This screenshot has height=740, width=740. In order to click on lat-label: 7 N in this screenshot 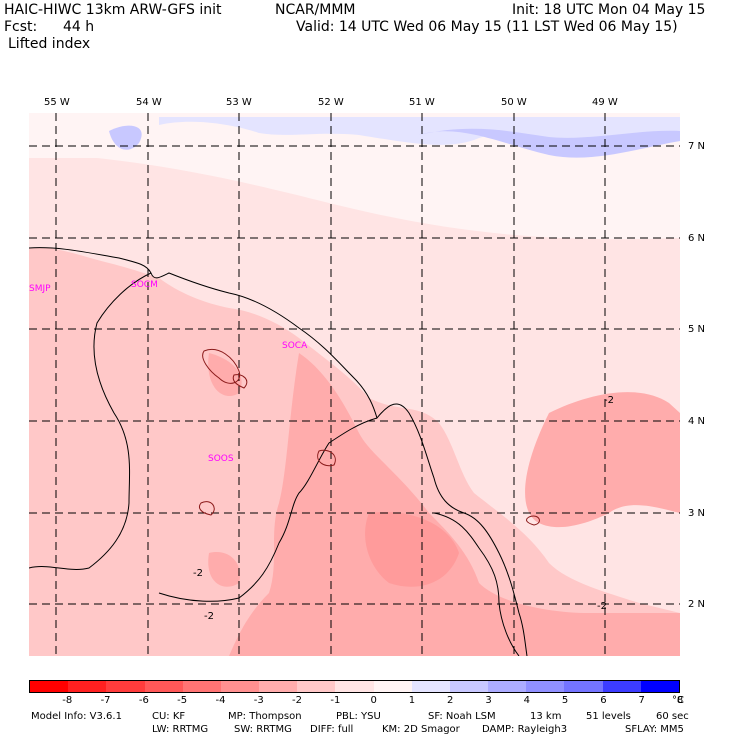, I will do `click(697, 146)`.